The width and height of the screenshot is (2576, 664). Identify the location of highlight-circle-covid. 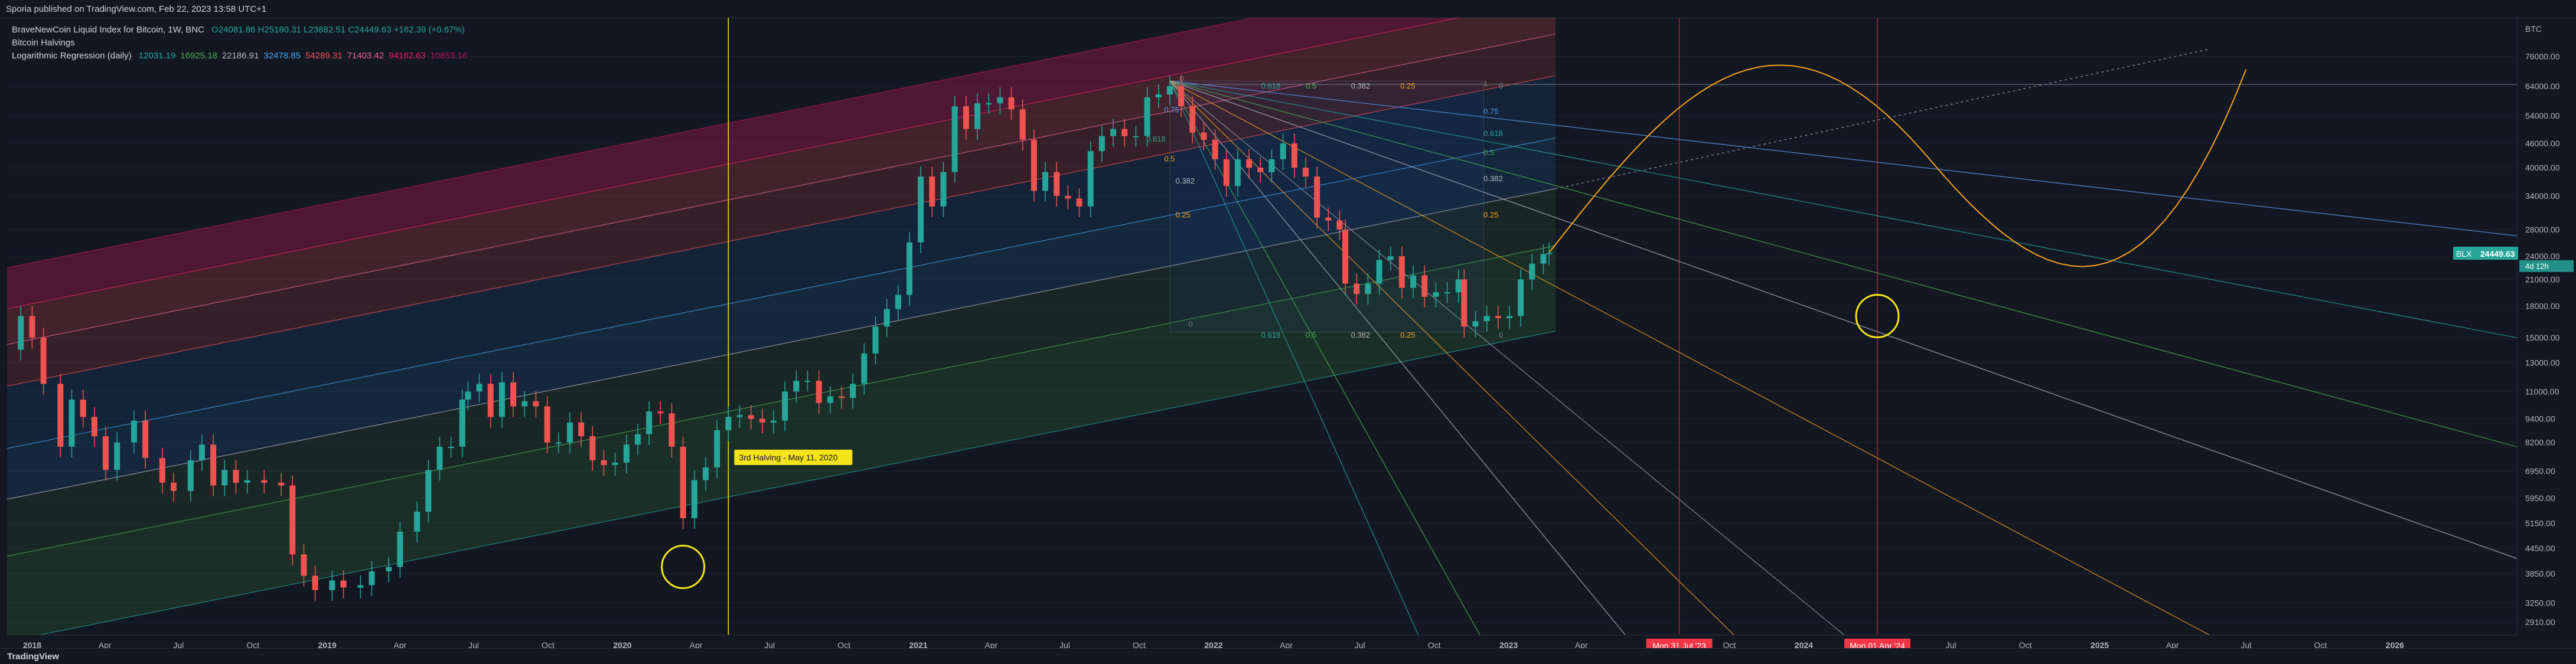
(684, 567).